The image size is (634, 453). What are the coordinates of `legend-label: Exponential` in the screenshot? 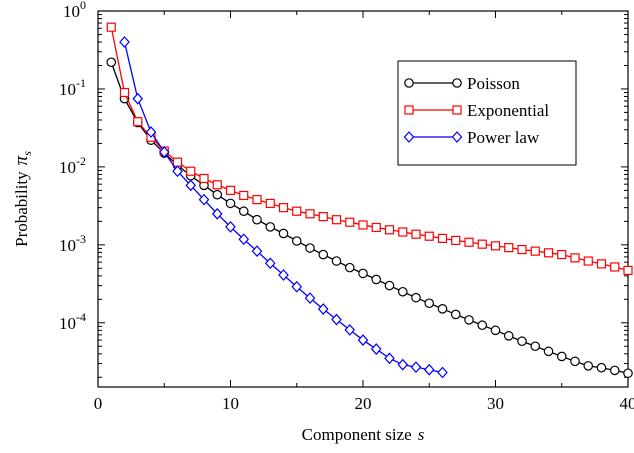 It's located at (508, 110).